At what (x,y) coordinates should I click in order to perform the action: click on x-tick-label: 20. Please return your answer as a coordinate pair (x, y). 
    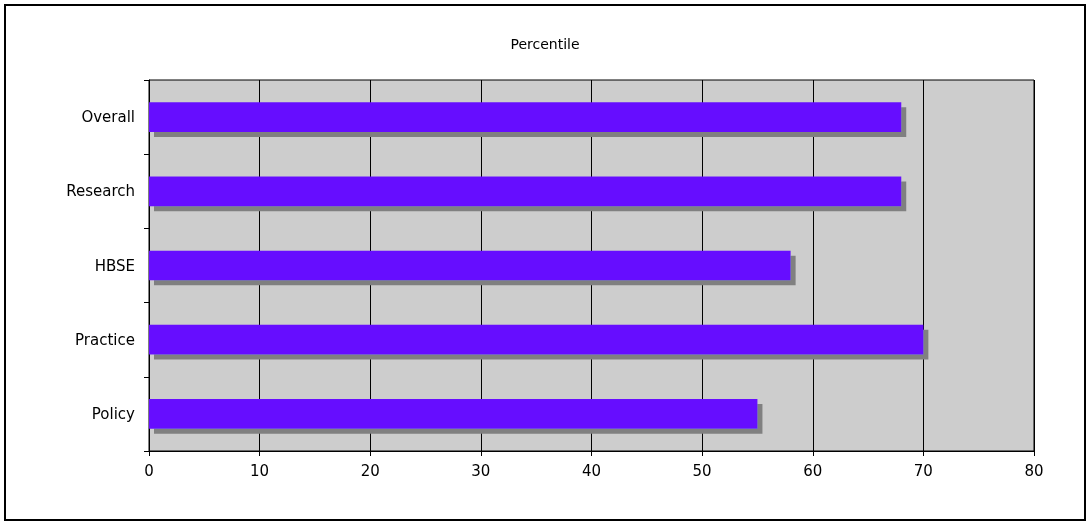
    Looking at the image, I should click on (370, 470).